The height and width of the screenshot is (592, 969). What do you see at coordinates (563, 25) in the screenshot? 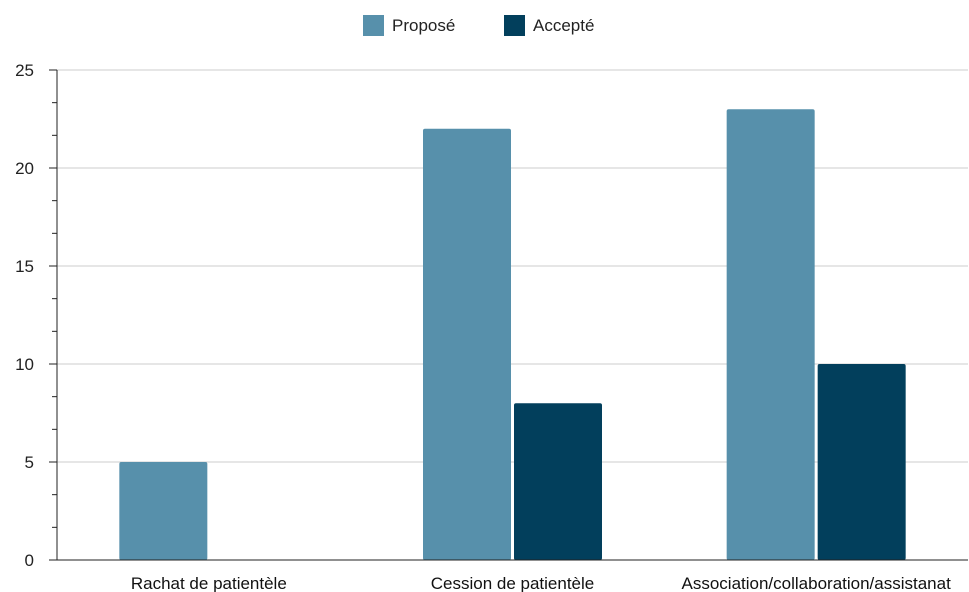
I see `legend-label: Accepté` at bounding box center [563, 25].